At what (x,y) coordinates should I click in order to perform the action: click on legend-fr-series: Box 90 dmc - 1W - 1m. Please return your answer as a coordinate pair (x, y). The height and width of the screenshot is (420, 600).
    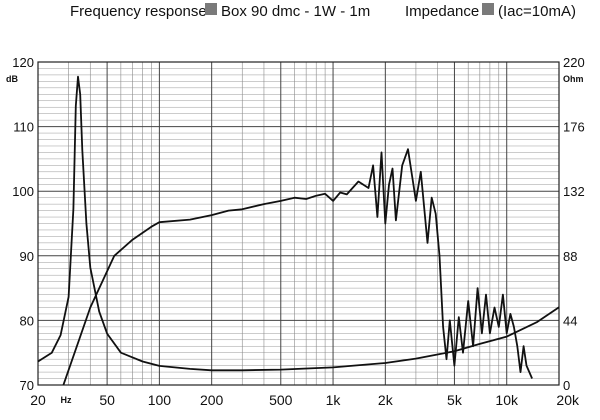
    Looking at the image, I should click on (296, 11).